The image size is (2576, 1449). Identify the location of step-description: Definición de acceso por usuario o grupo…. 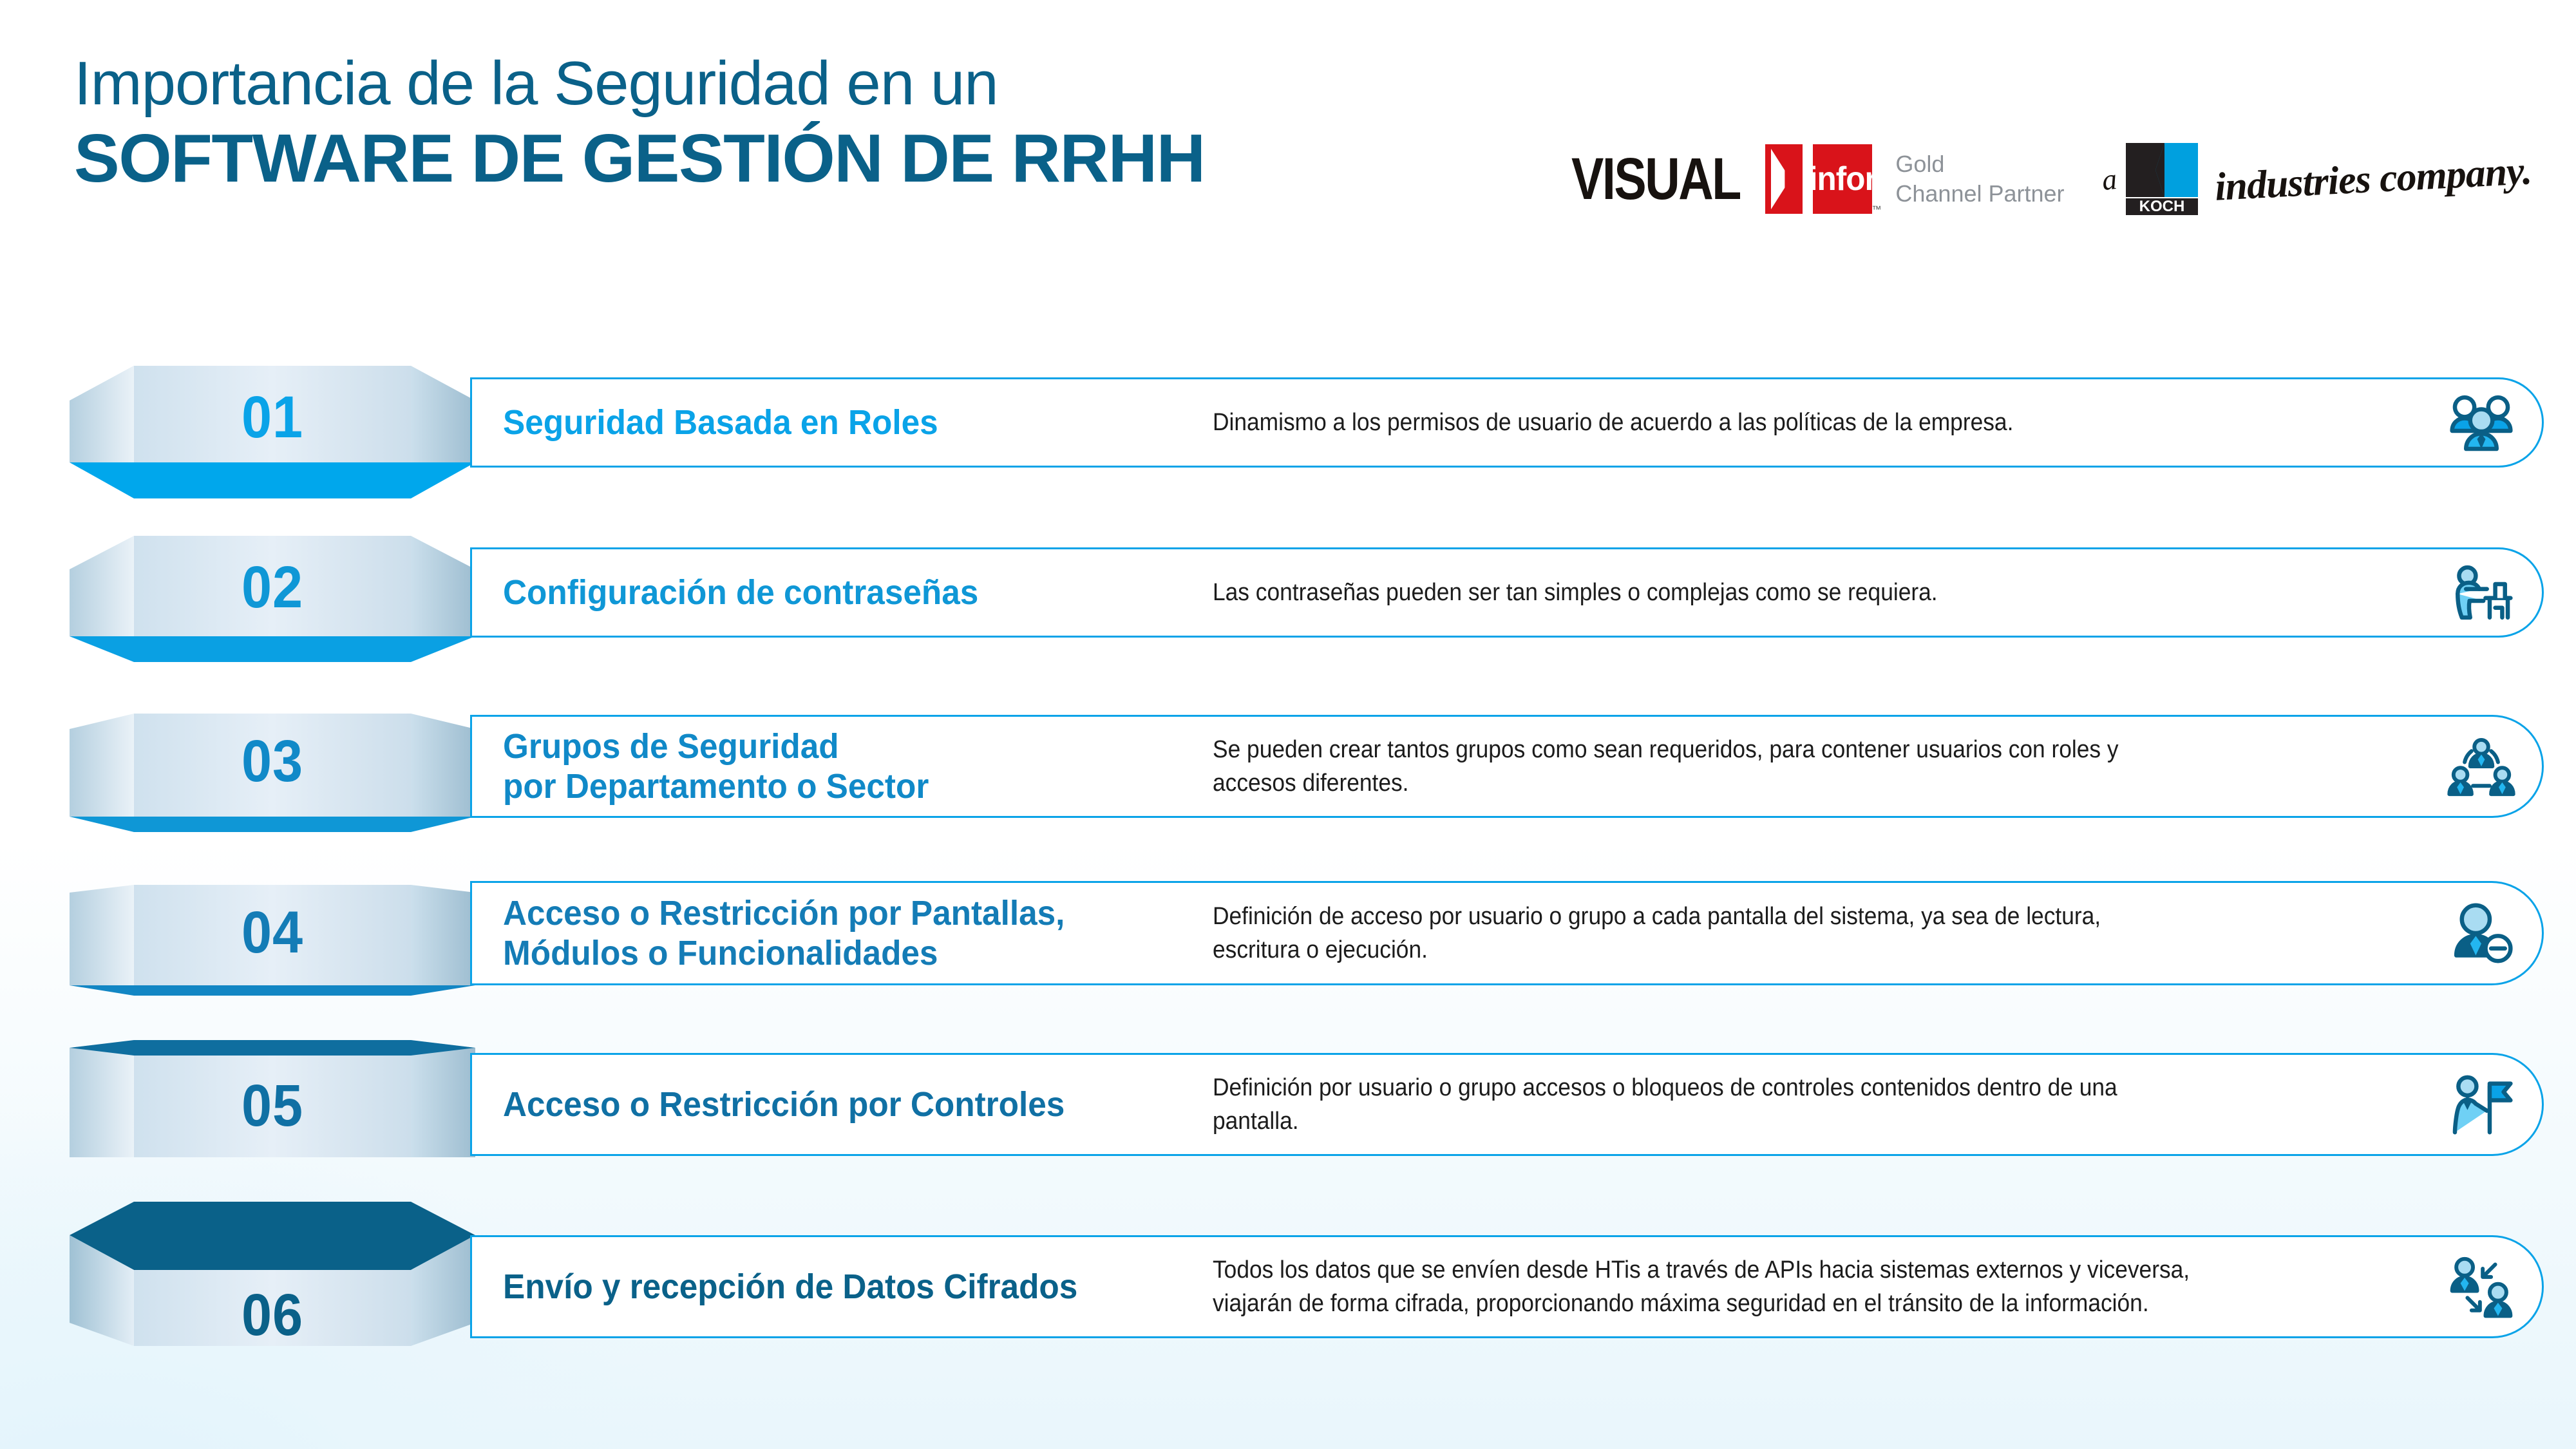
(1657, 933).